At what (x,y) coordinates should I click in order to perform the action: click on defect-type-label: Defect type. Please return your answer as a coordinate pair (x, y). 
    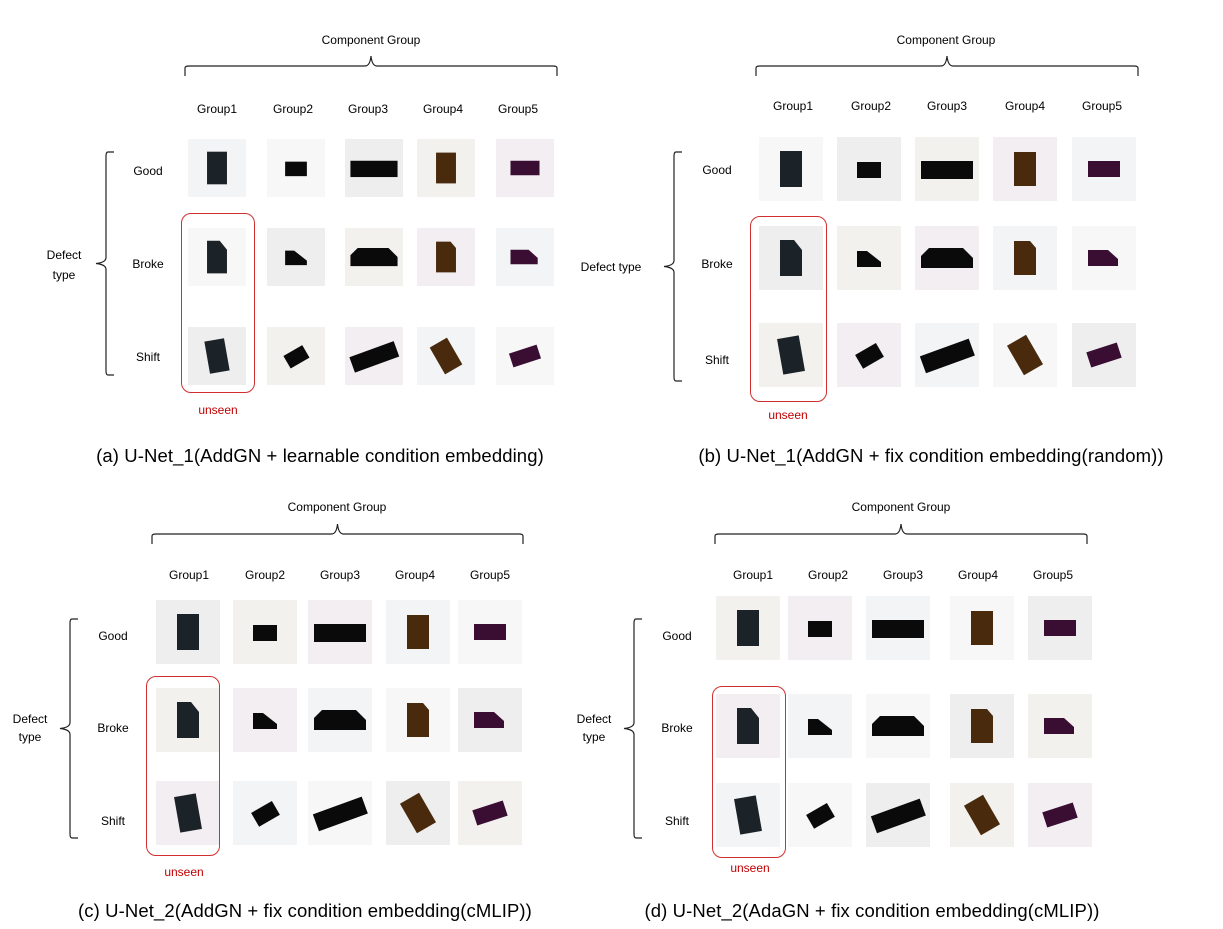
    Looking at the image, I should click on (611, 267).